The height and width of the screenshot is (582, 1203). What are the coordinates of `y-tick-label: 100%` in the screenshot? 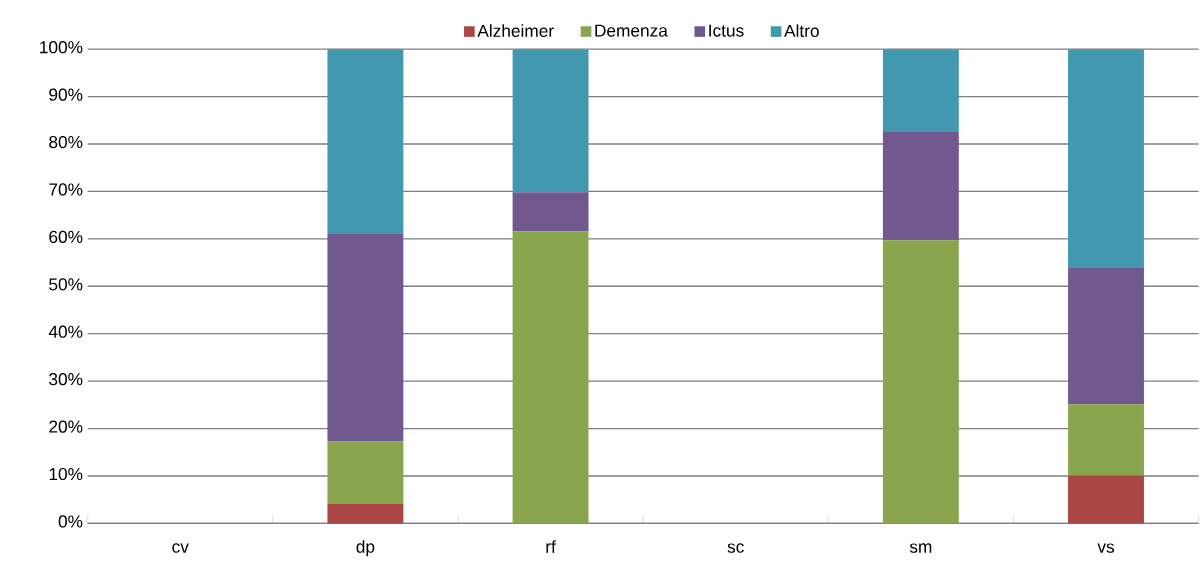 It's located at (61, 47).